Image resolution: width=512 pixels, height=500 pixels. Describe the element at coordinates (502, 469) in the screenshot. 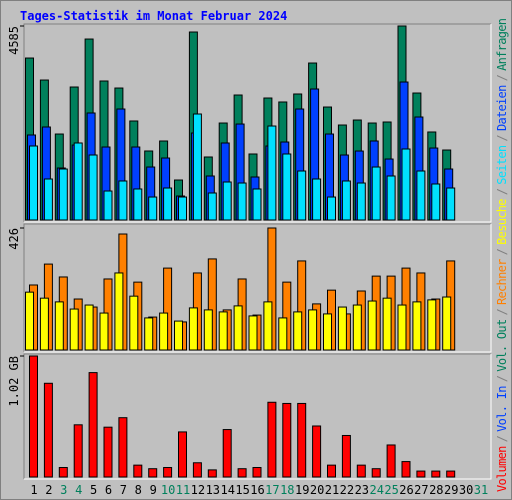

I see `legend-entry: Volumen` at that location.